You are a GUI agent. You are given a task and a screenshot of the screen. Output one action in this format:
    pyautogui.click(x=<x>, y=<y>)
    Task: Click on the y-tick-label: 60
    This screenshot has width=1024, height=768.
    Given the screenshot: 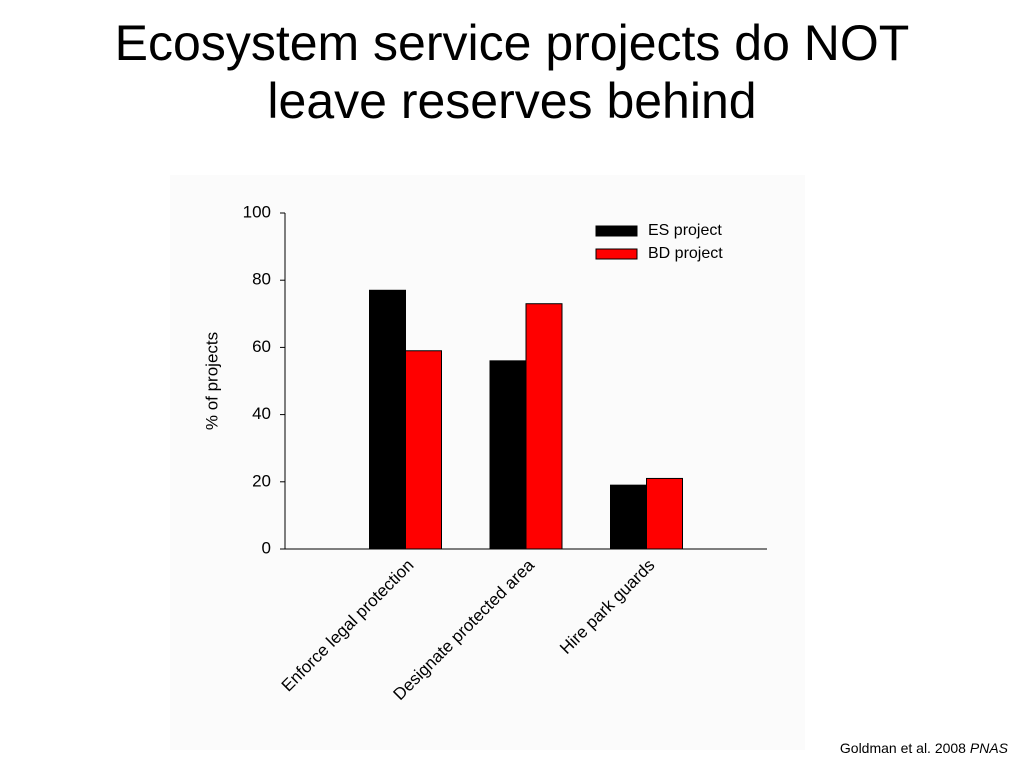 What is the action you would take?
    pyautogui.click(x=261, y=346)
    